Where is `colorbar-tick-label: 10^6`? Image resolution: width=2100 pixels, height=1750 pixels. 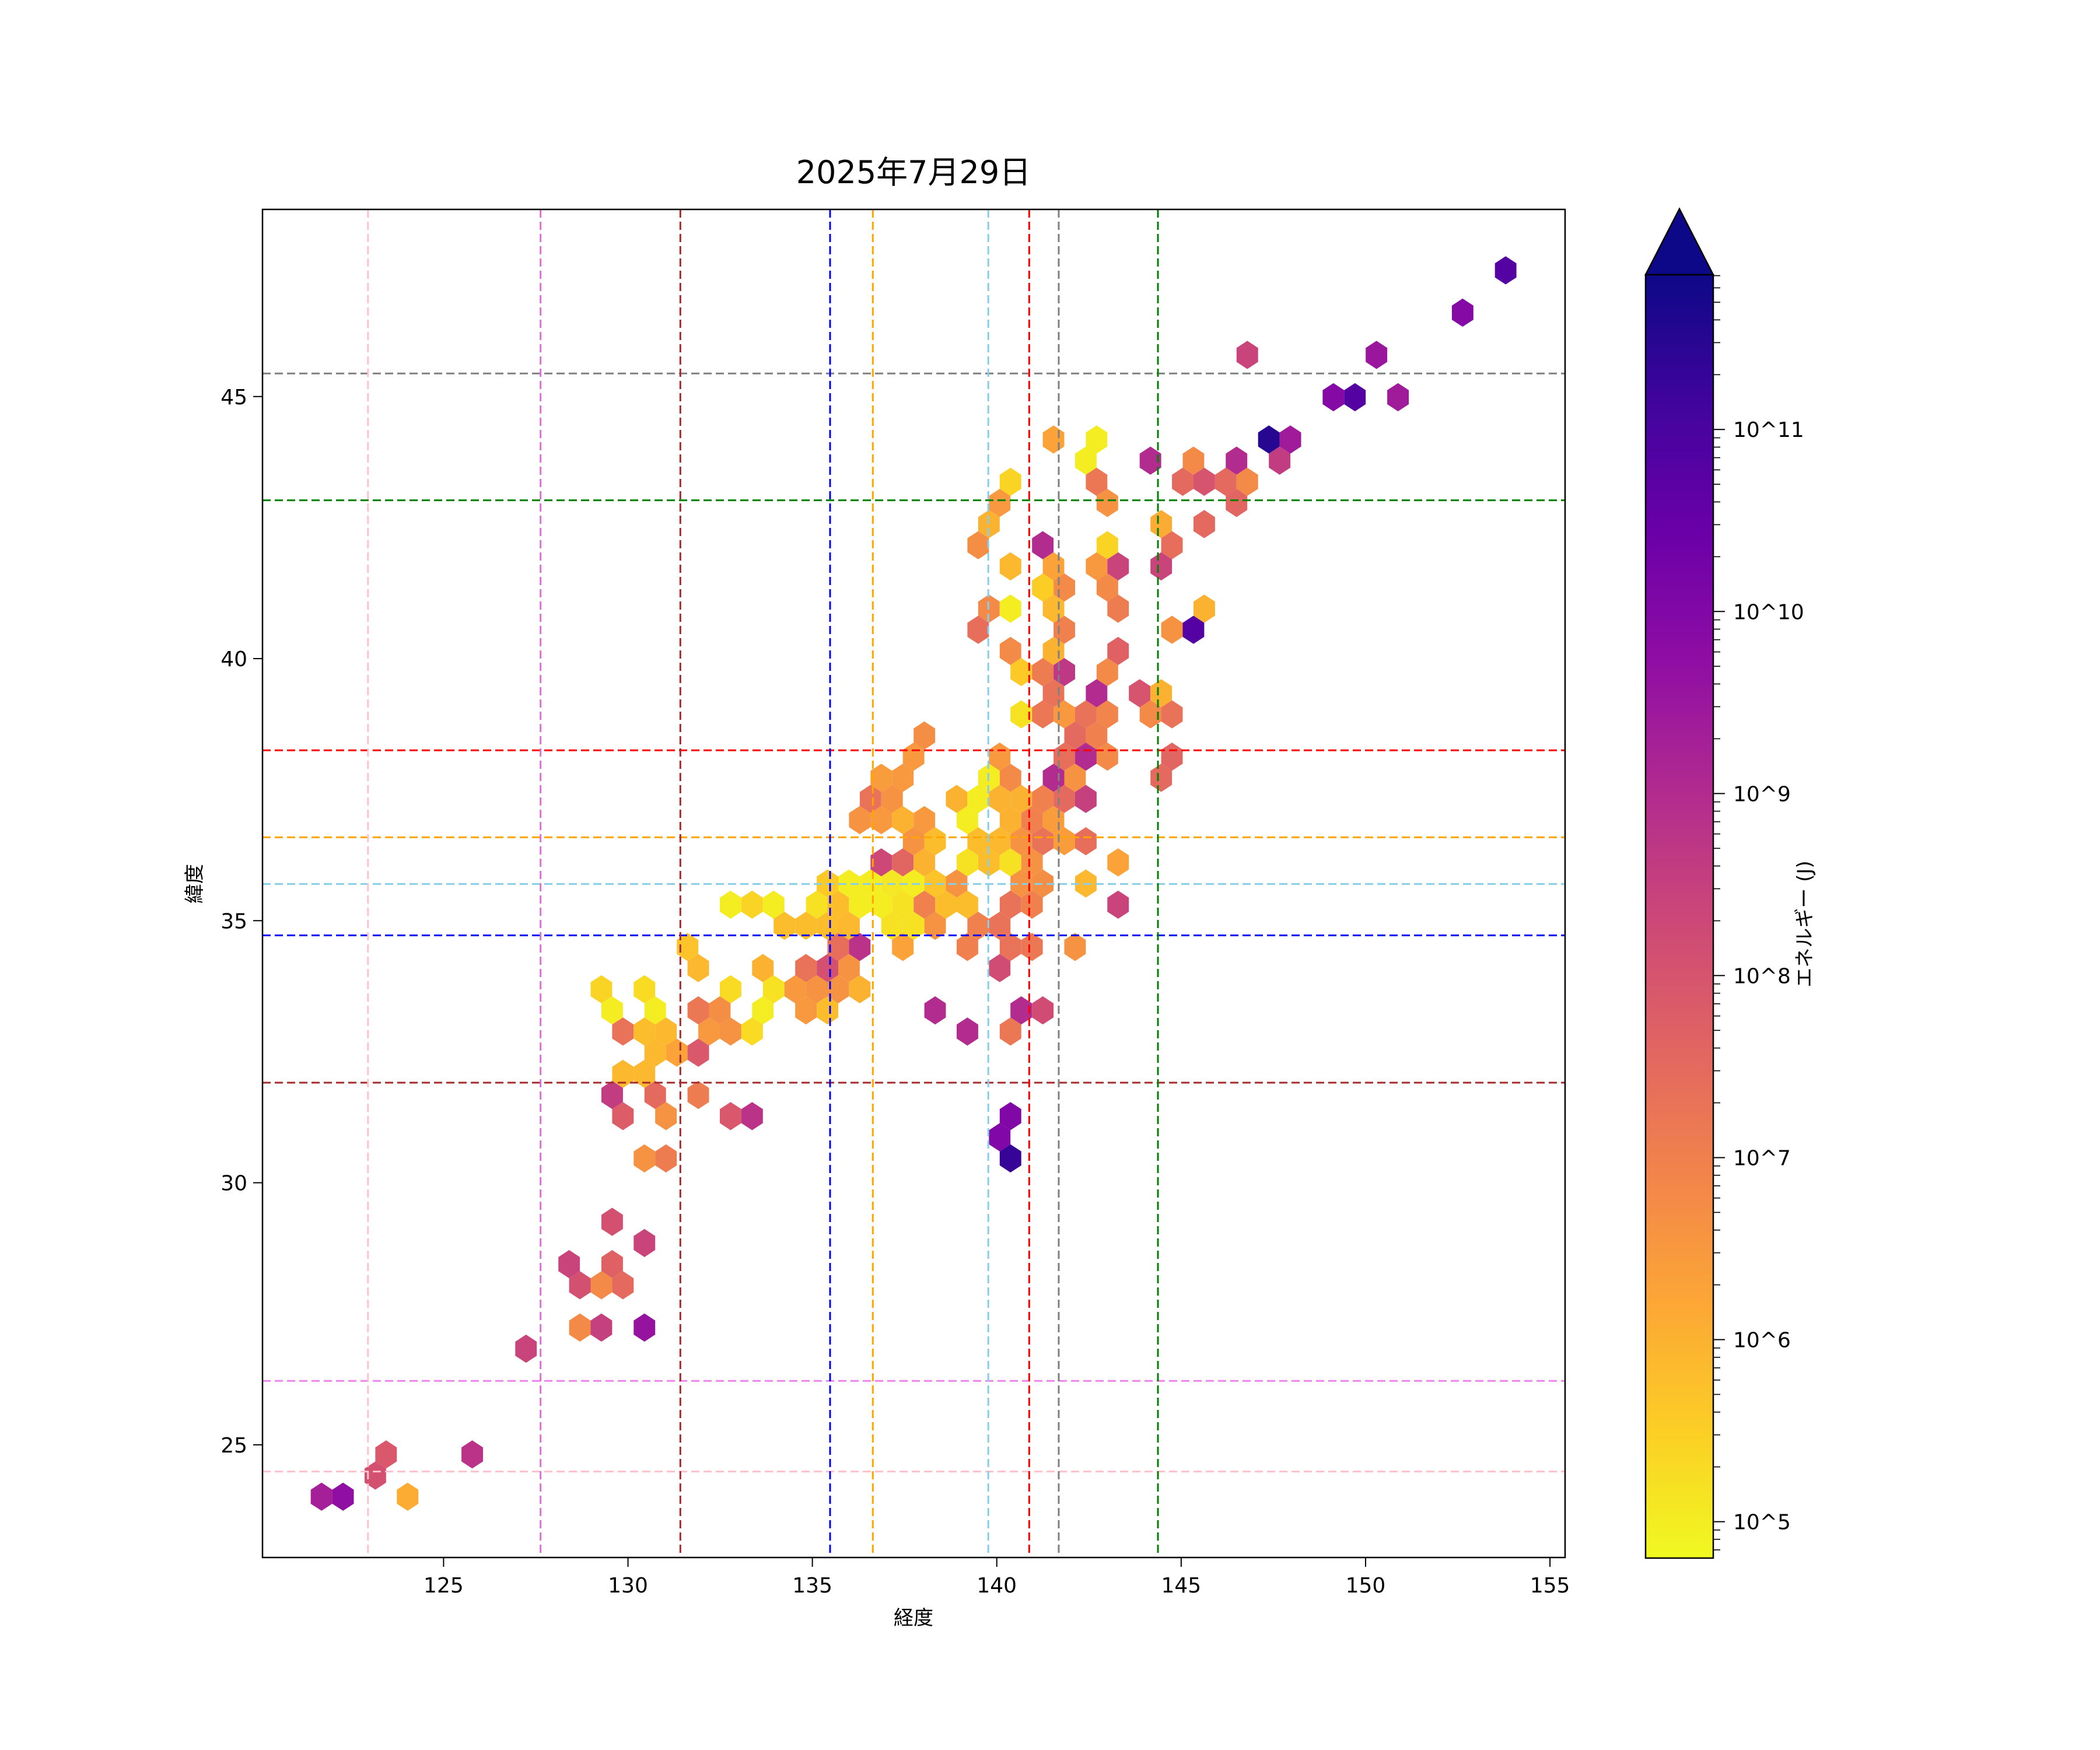
colorbar-tick-label: 10^6 is located at coordinates (1762, 1341).